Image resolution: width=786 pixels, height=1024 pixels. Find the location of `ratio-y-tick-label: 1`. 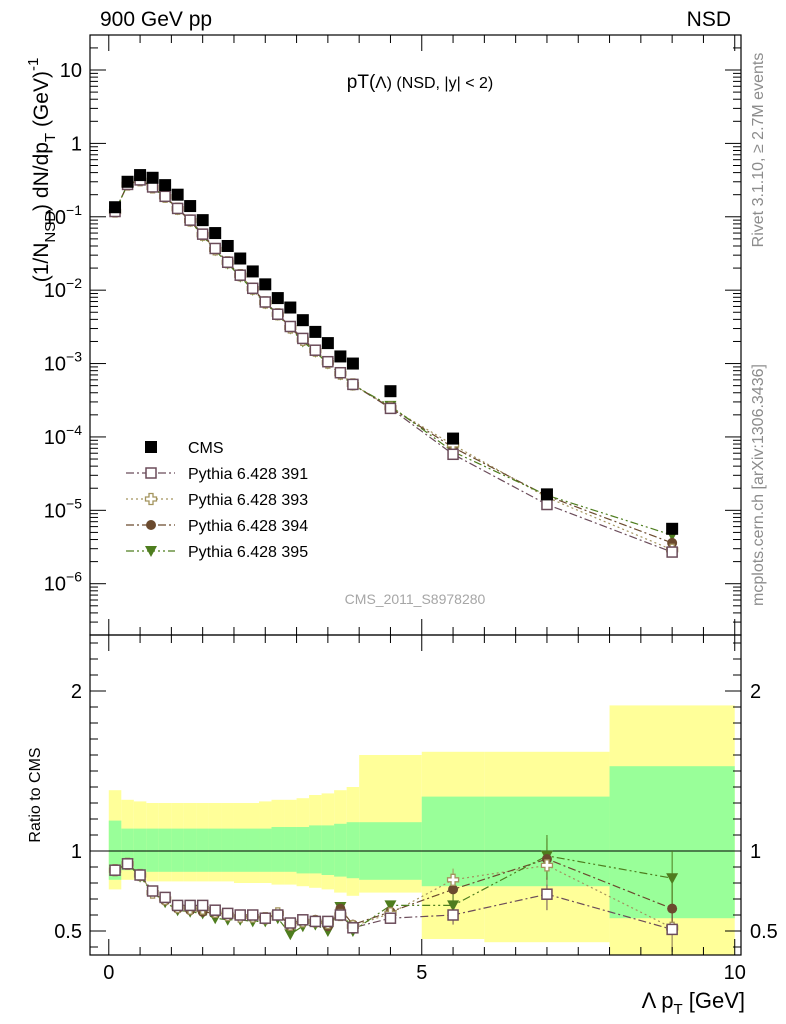

ratio-y-tick-label: 1 is located at coordinates (76, 852).